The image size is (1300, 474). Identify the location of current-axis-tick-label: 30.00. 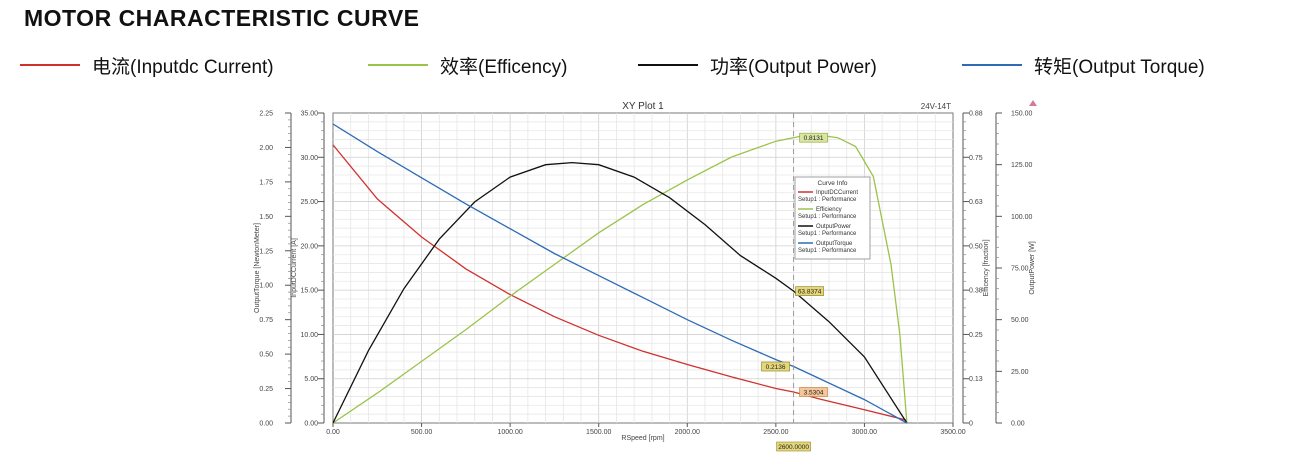
(309, 158).